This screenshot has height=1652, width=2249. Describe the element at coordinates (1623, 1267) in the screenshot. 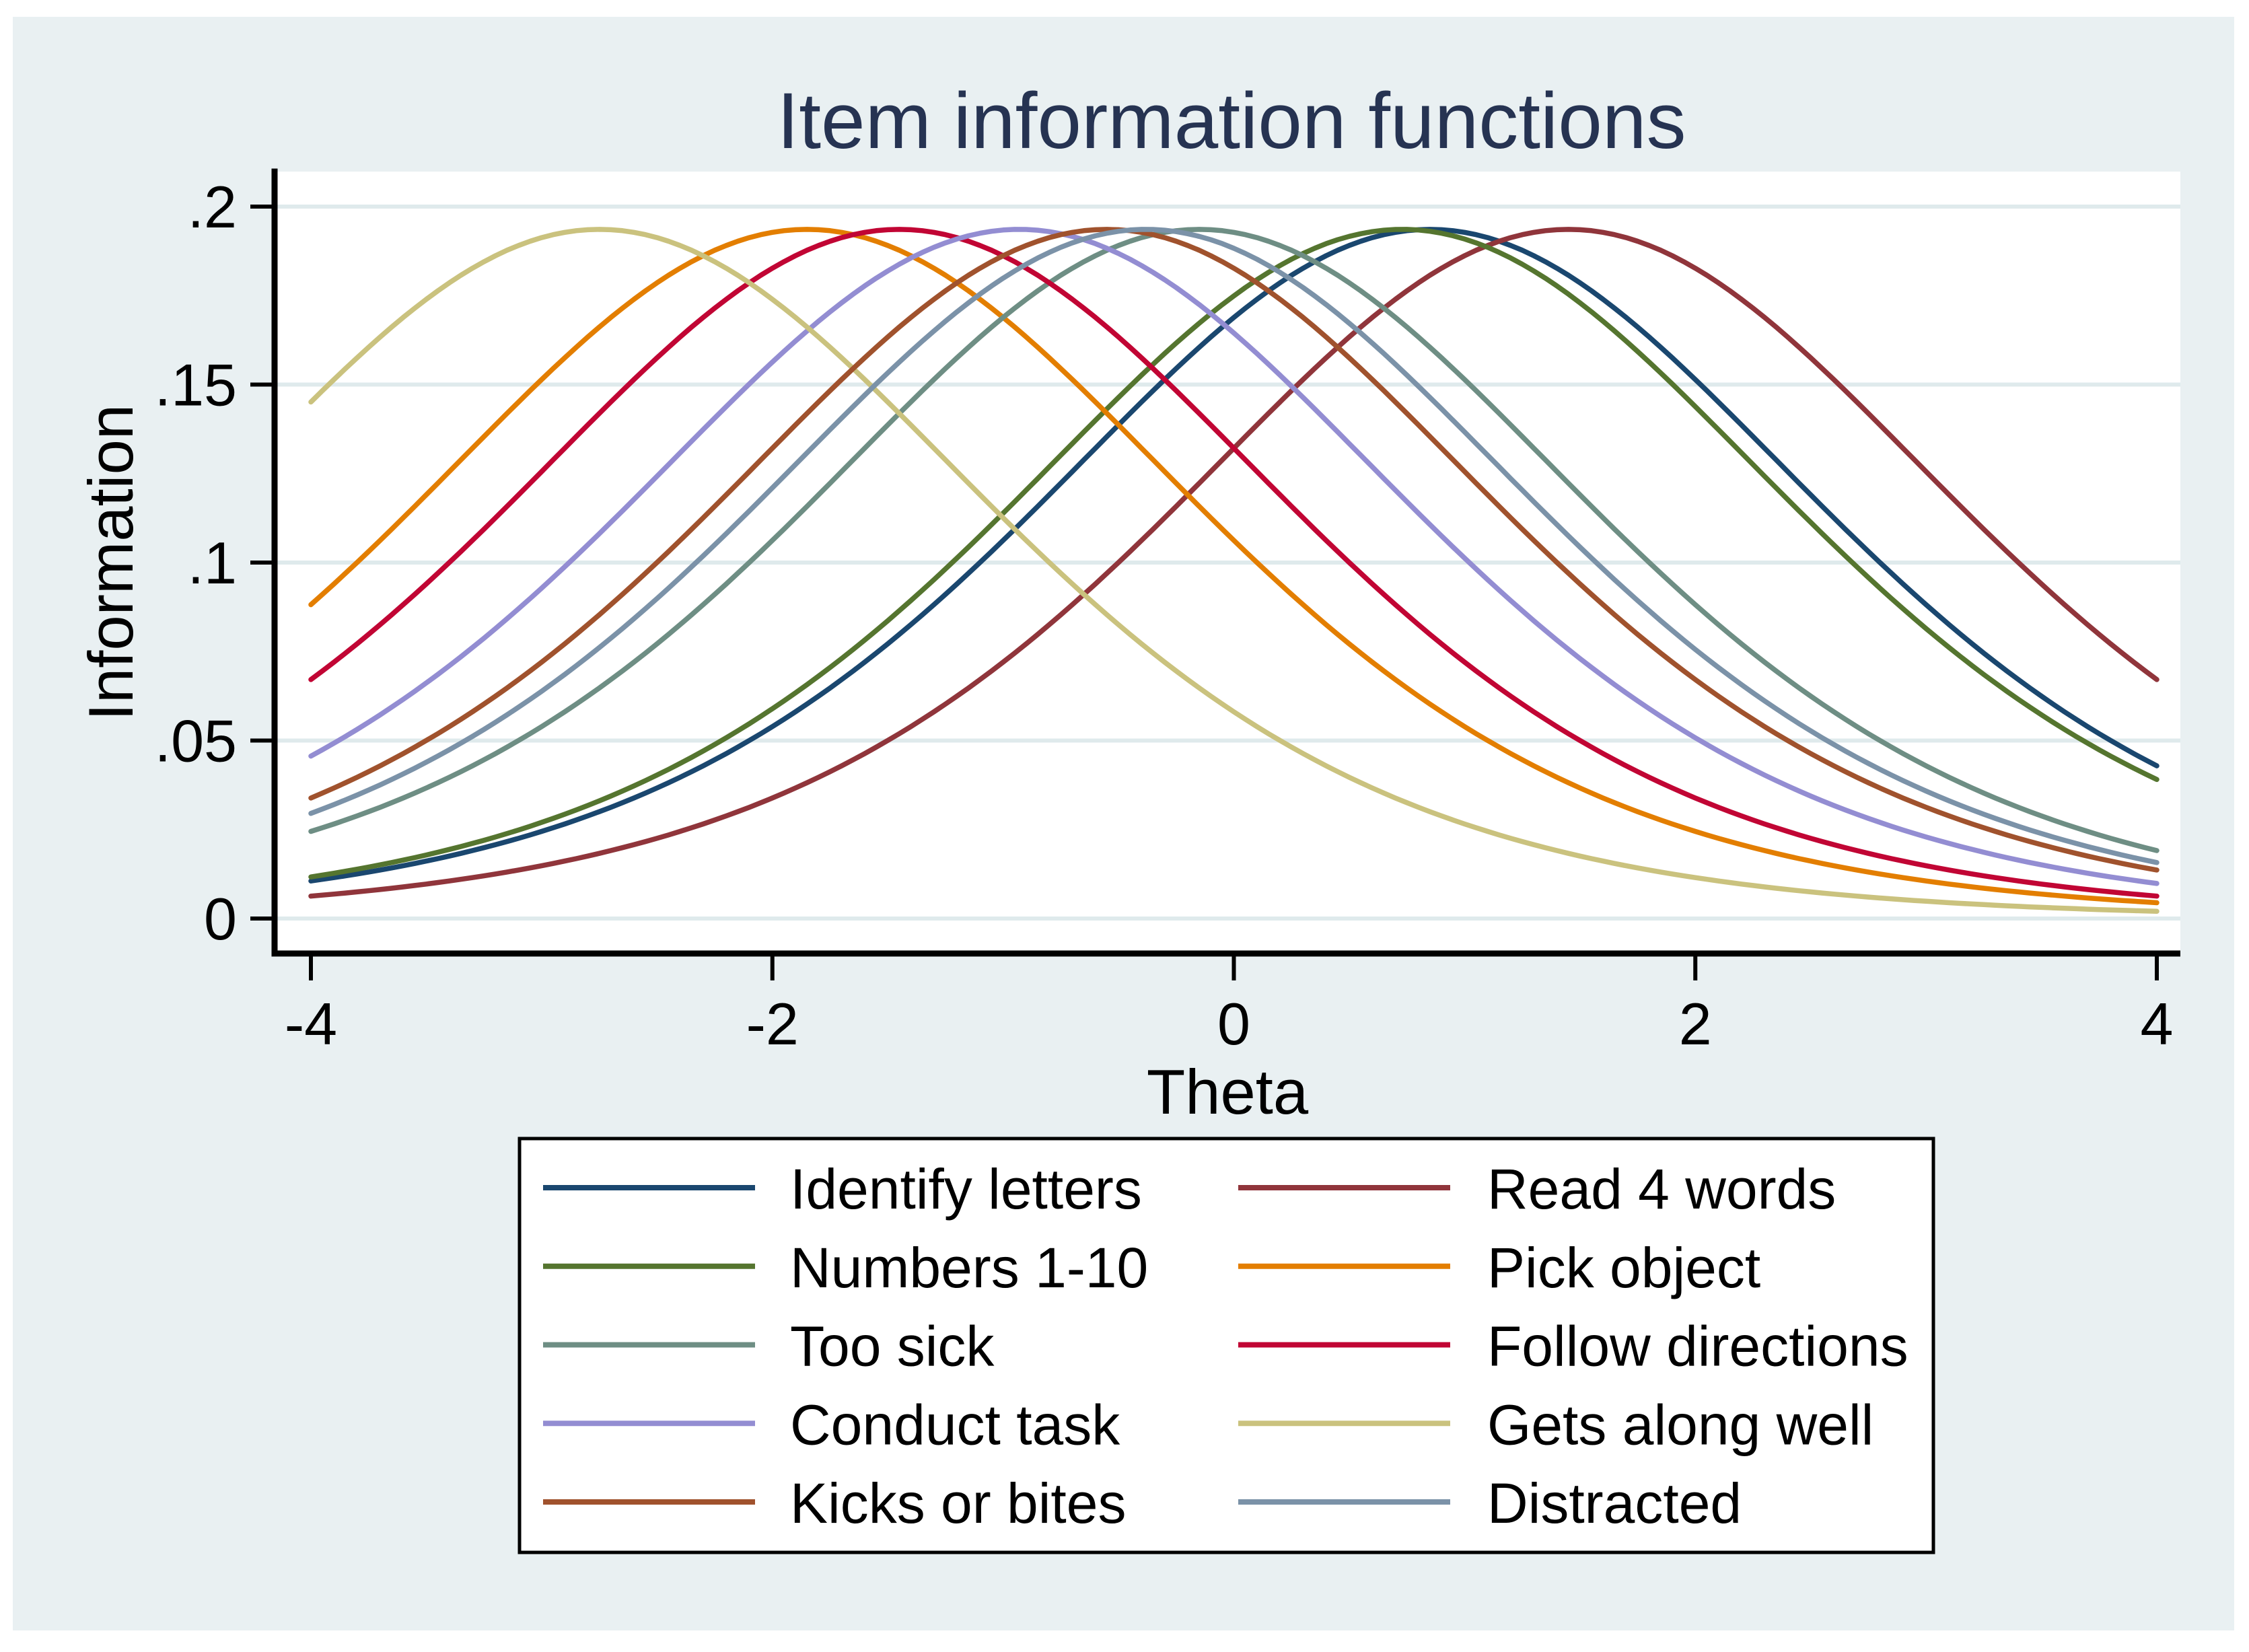

I see `legend-label: Pick object` at that location.